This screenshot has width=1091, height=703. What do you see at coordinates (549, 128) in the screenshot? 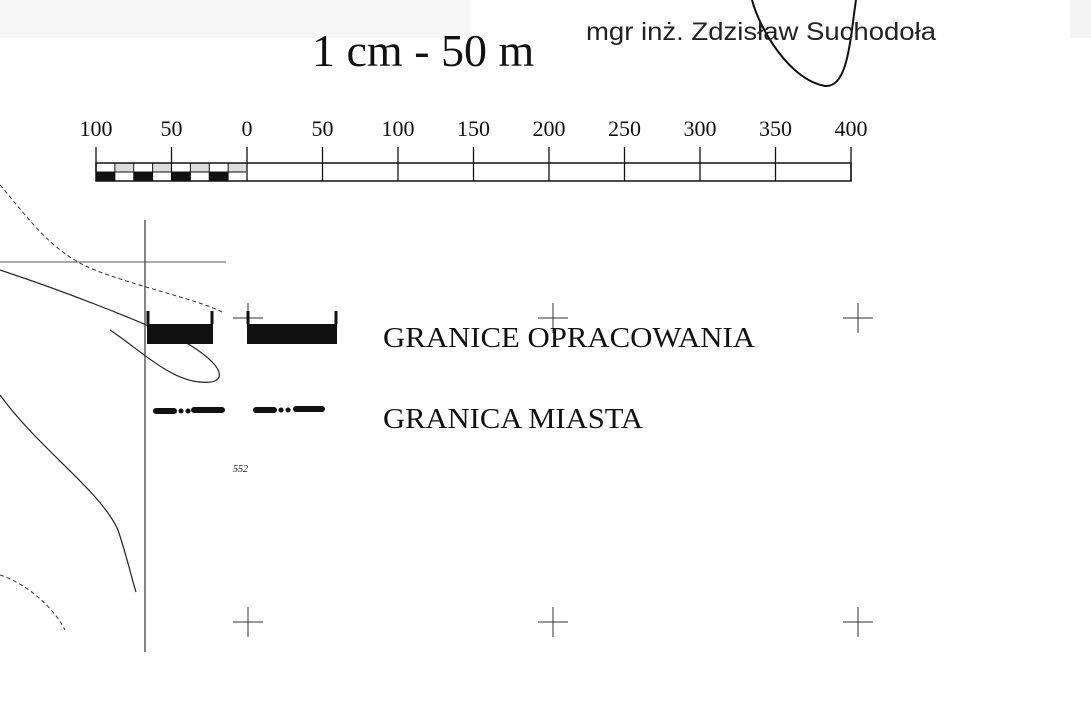
I see `scale-label: 200` at bounding box center [549, 128].